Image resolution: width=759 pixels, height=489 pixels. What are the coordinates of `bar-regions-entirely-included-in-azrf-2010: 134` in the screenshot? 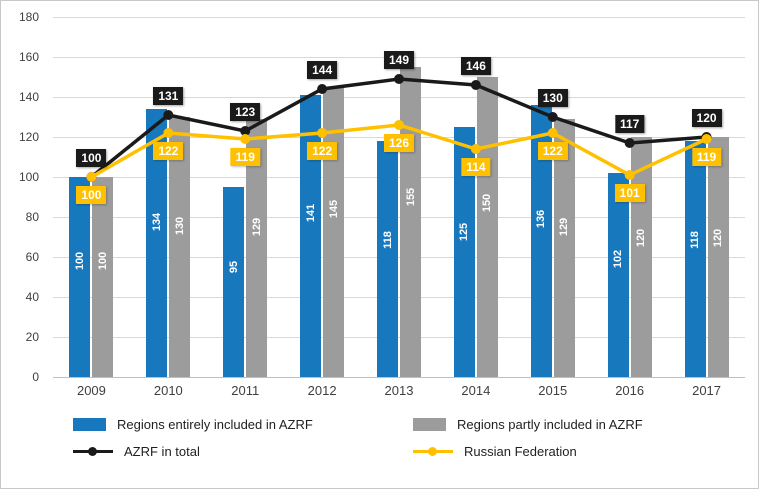 It's located at (157, 243).